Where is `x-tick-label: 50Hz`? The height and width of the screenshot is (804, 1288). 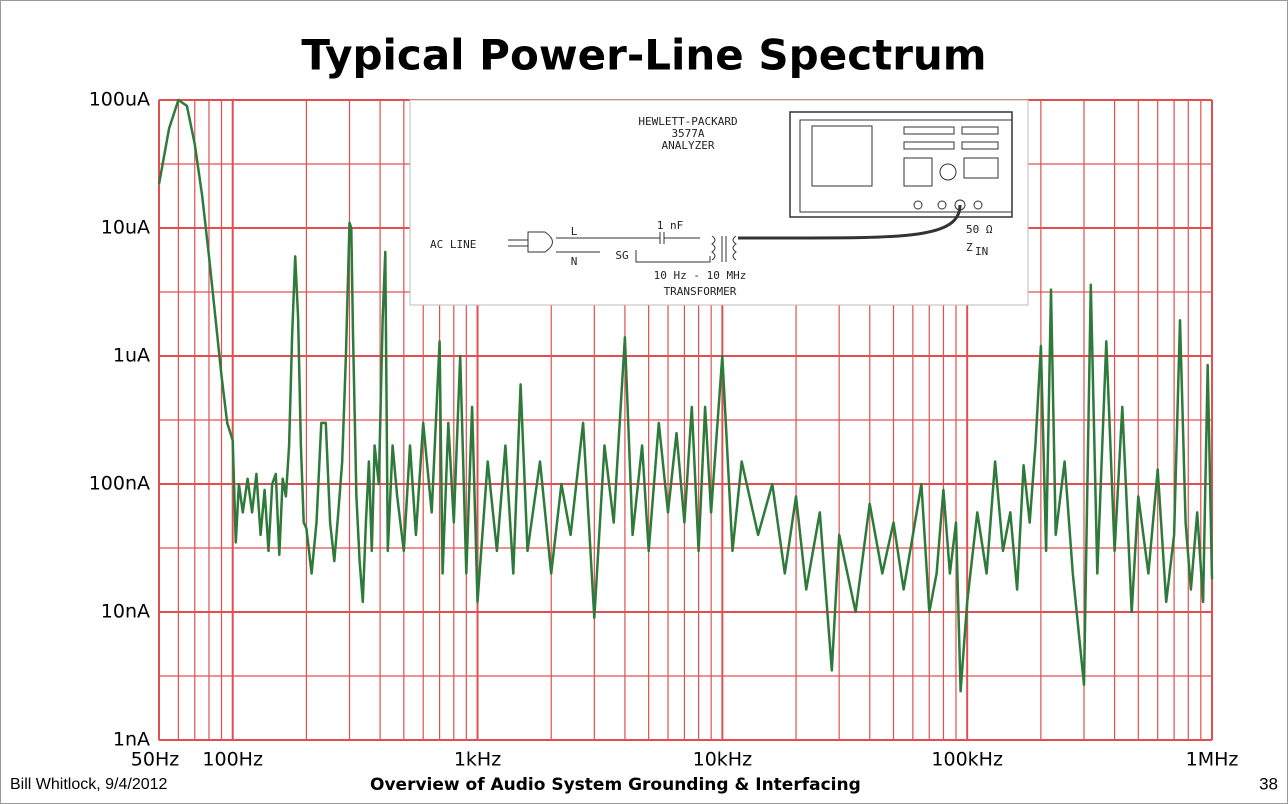
x-tick-label: 50Hz is located at coordinates (155, 760).